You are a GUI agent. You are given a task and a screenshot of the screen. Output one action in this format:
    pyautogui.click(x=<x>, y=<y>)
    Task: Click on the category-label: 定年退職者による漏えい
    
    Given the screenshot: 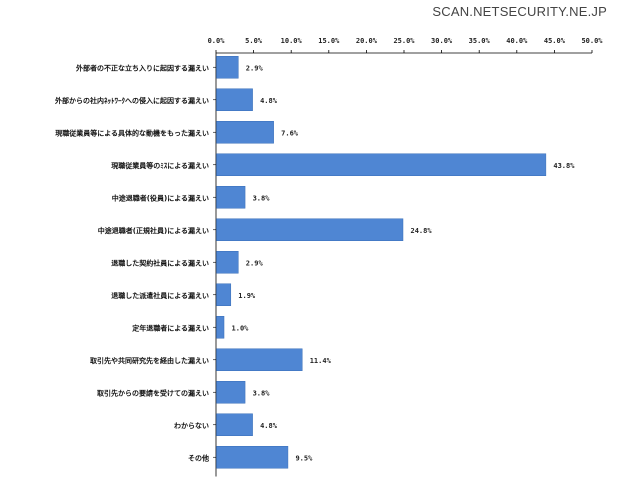 What is the action you would take?
    pyautogui.click(x=170, y=327)
    